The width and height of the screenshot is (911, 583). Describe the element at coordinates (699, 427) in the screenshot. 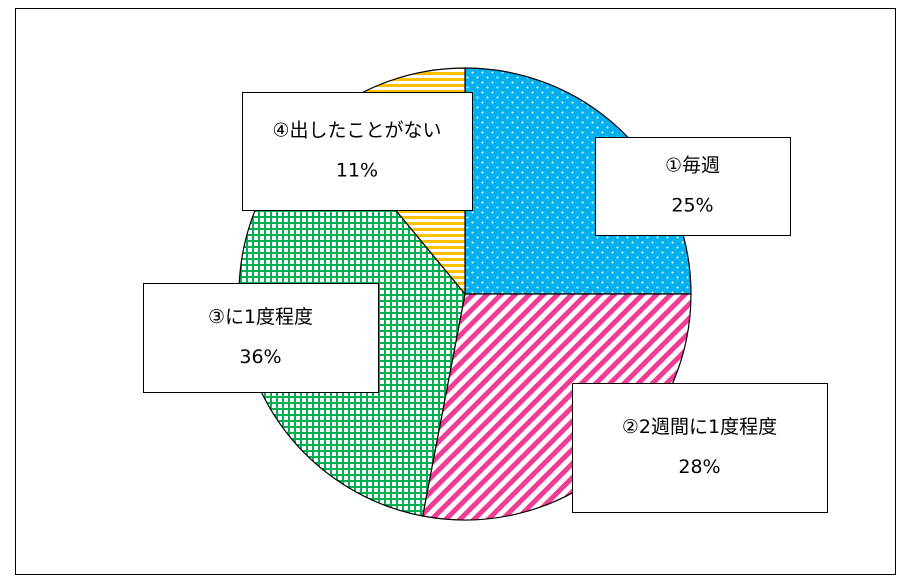

I see `data-label-name: ②2週間に1度程度` at that location.